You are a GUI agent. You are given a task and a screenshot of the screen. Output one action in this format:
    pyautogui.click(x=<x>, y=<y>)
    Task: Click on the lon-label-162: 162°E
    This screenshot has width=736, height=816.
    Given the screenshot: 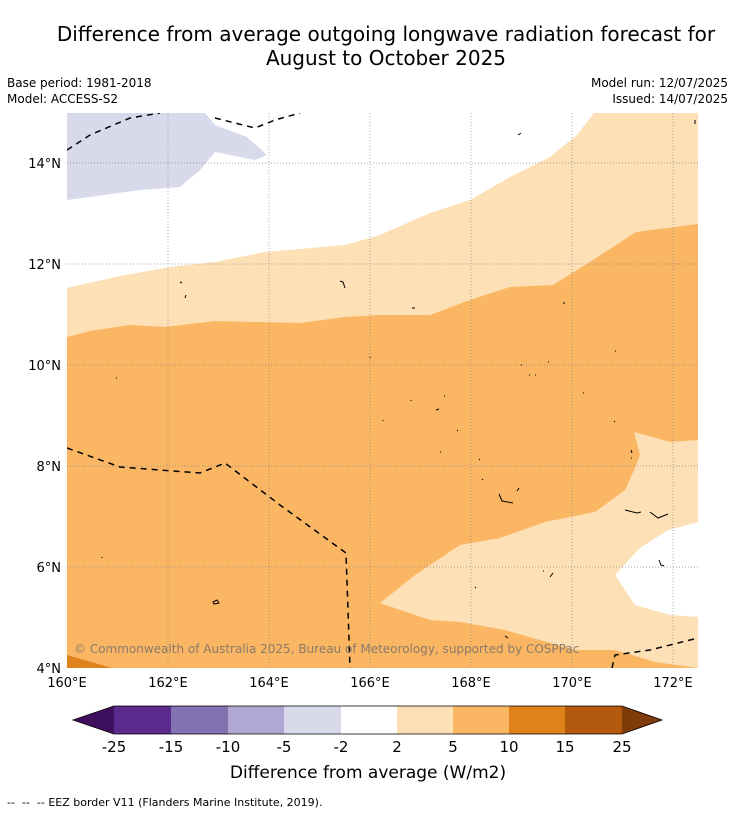 What is the action you would take?
    pyautogui.click(x=168, y=683)
    